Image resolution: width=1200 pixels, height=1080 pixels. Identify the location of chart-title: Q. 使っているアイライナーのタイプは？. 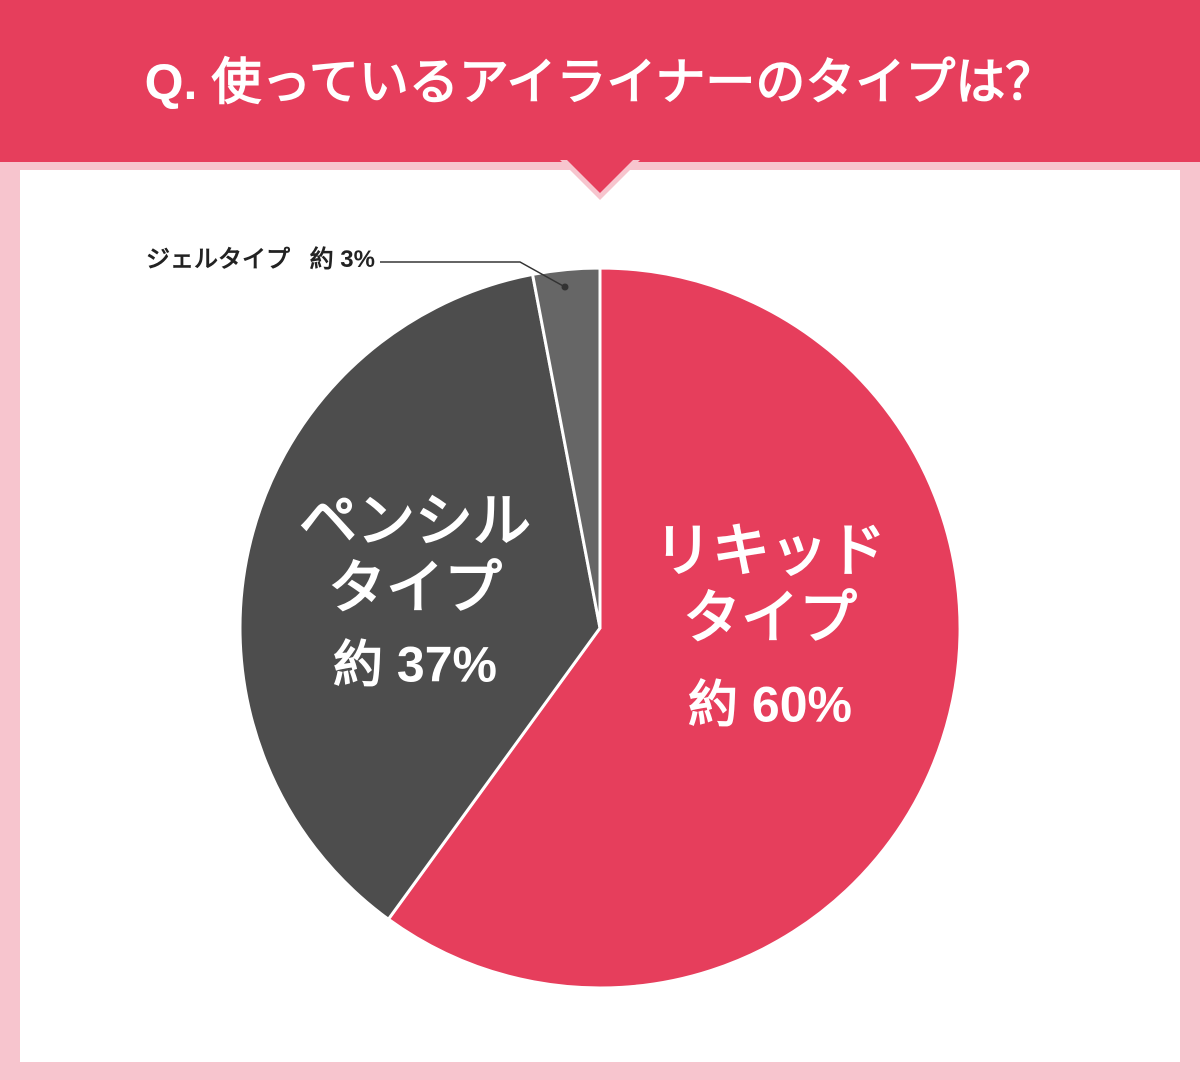
(600, 82).